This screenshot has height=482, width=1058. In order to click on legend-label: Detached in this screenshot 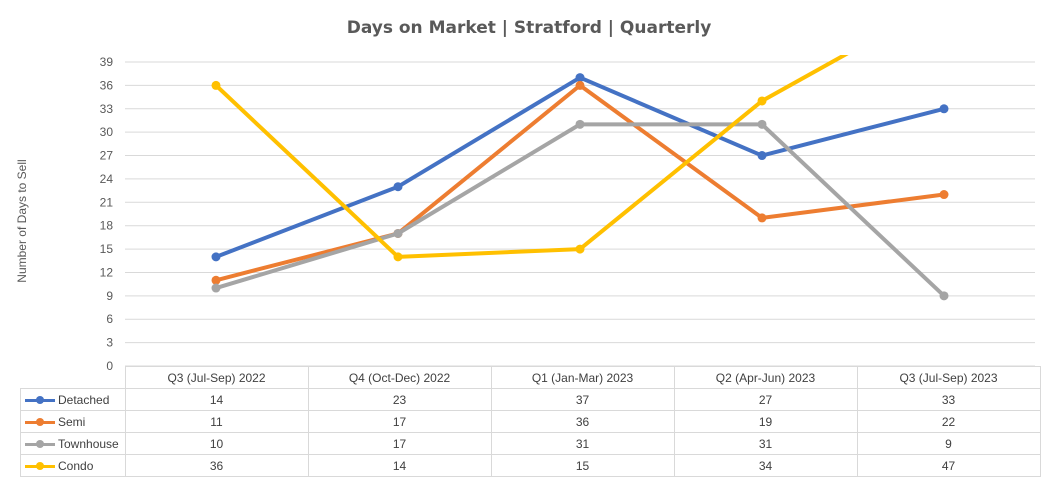, I will do `click(84, 399)`.